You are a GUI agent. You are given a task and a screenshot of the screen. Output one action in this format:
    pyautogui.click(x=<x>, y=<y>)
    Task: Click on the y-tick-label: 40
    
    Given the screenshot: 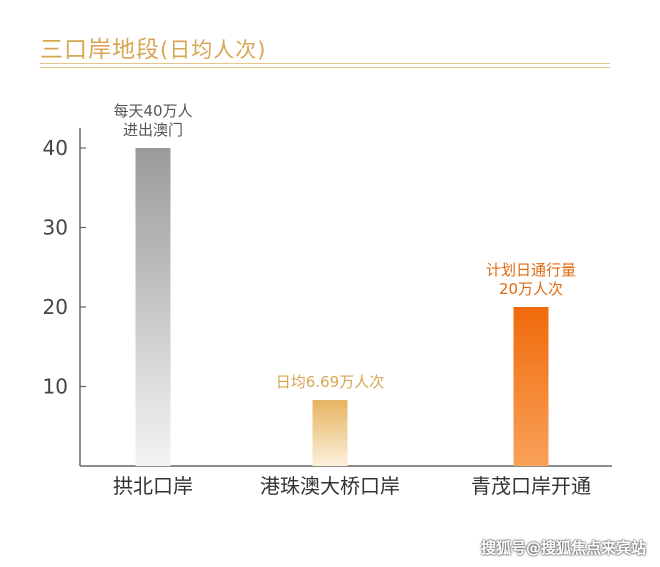 What is the action you would take?
    pyautogui.click(x=55, y=148)
    